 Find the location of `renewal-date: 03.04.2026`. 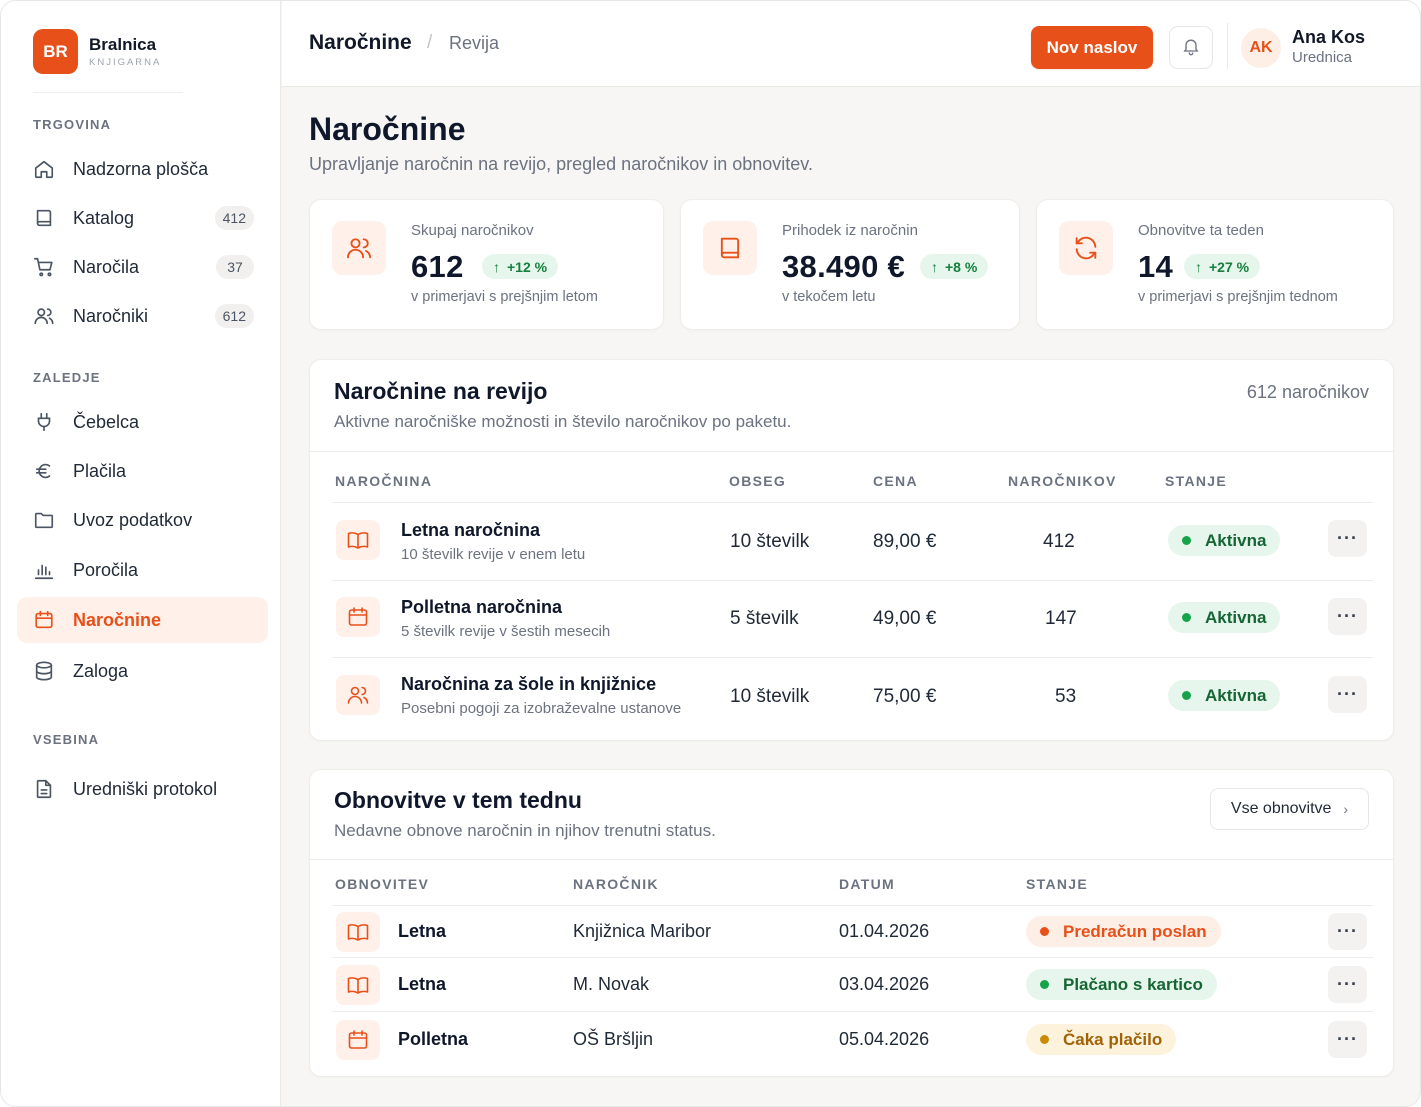

renewal-date: 03.04.2026 is located at coordinates (884, 984).